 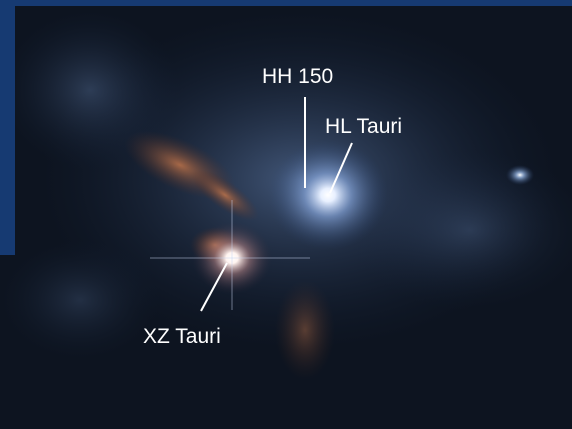 I want to click on label: XZ Tauri, so click(x=182, y=336).